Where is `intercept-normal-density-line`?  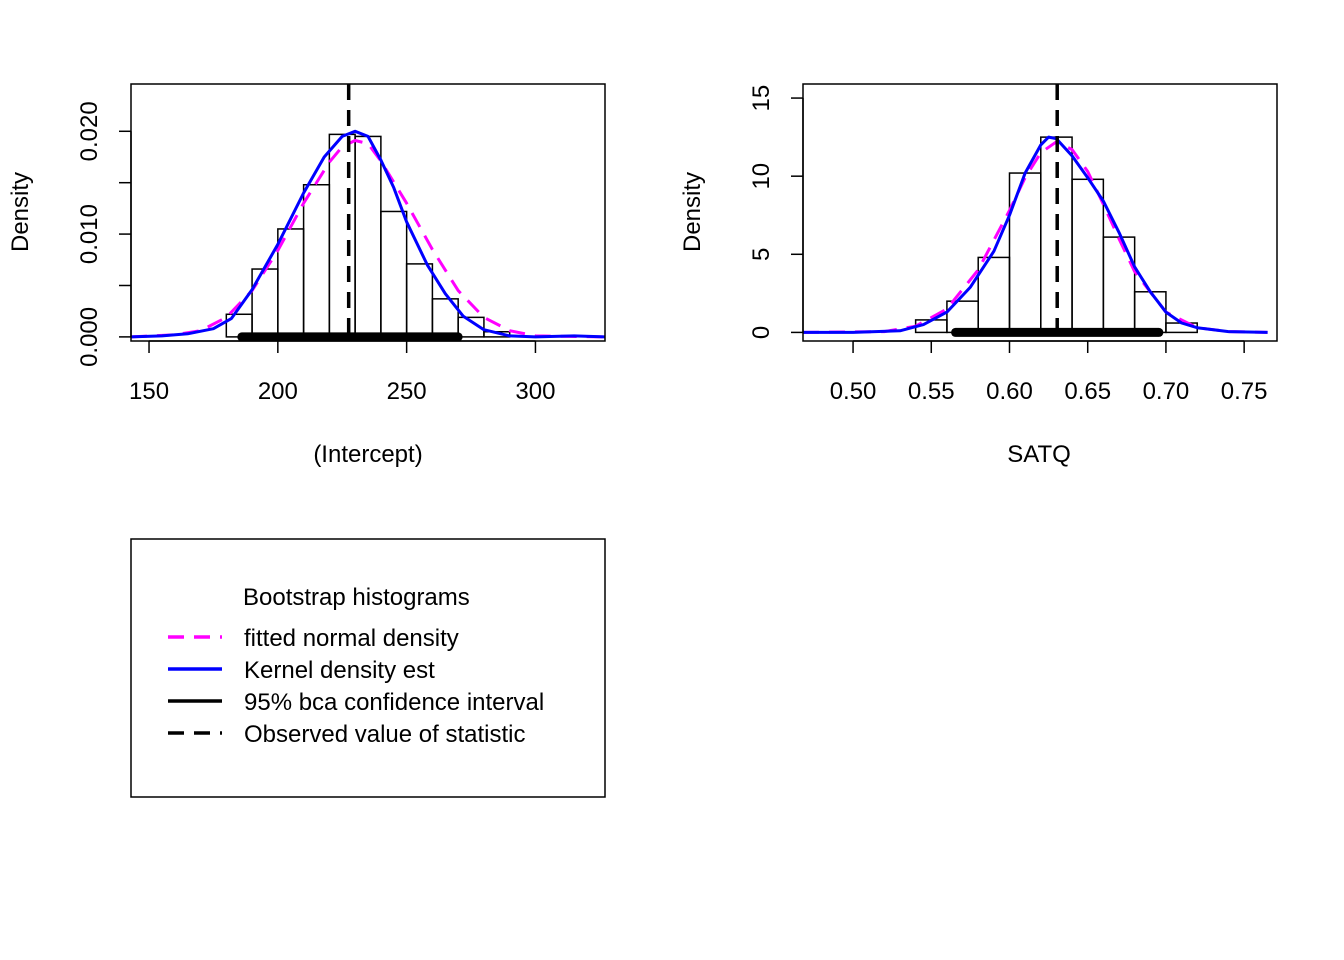 intercept-normal-density-line is located at coordinates (368, 239).